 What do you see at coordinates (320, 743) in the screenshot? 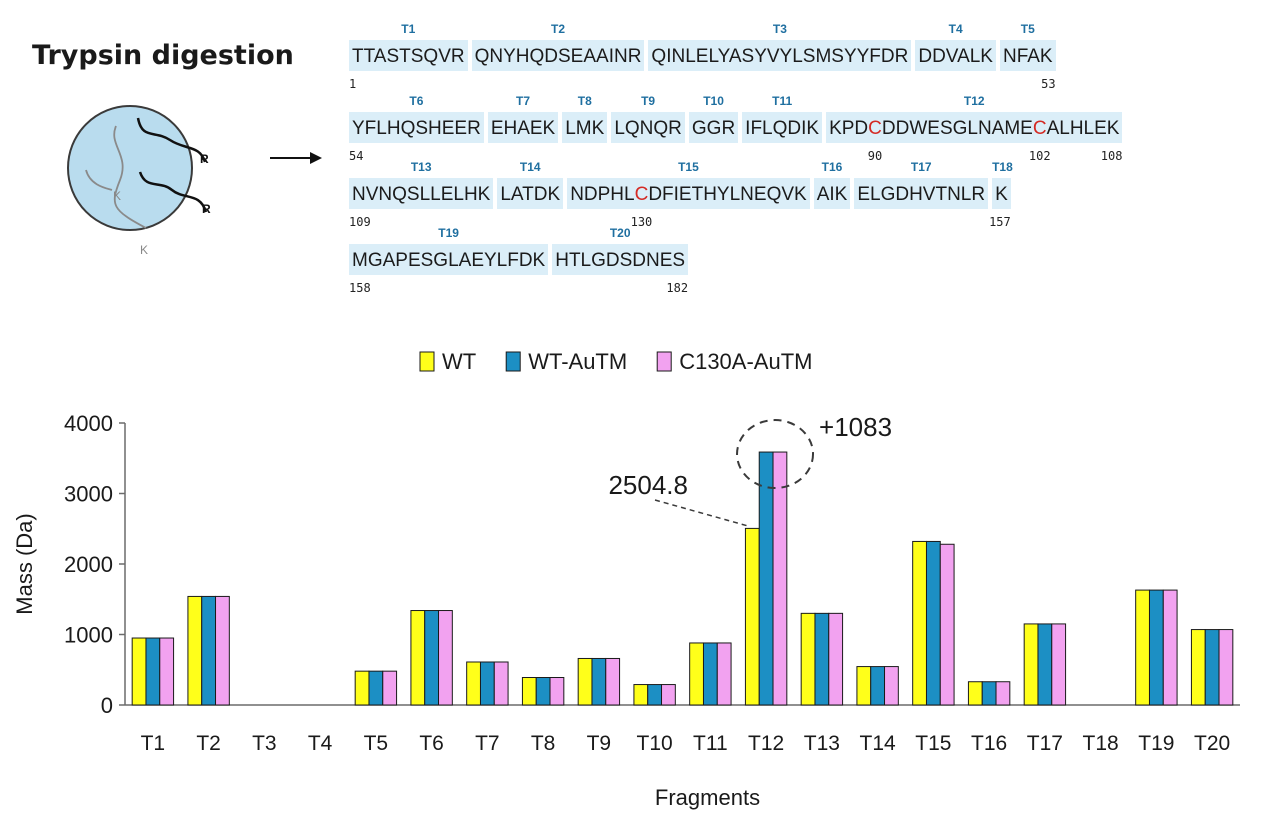
I see `x-tick-label: T4` at bounding box center [320, 743].